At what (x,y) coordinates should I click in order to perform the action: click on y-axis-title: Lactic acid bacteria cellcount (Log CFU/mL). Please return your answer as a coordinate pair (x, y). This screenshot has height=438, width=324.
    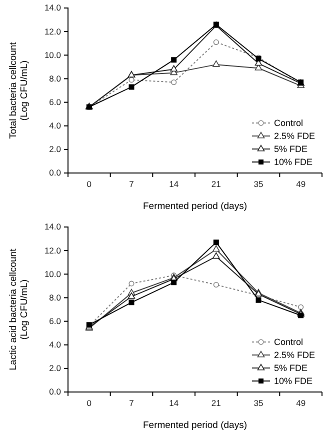
    Looking at the image, I should click on (19, 309).